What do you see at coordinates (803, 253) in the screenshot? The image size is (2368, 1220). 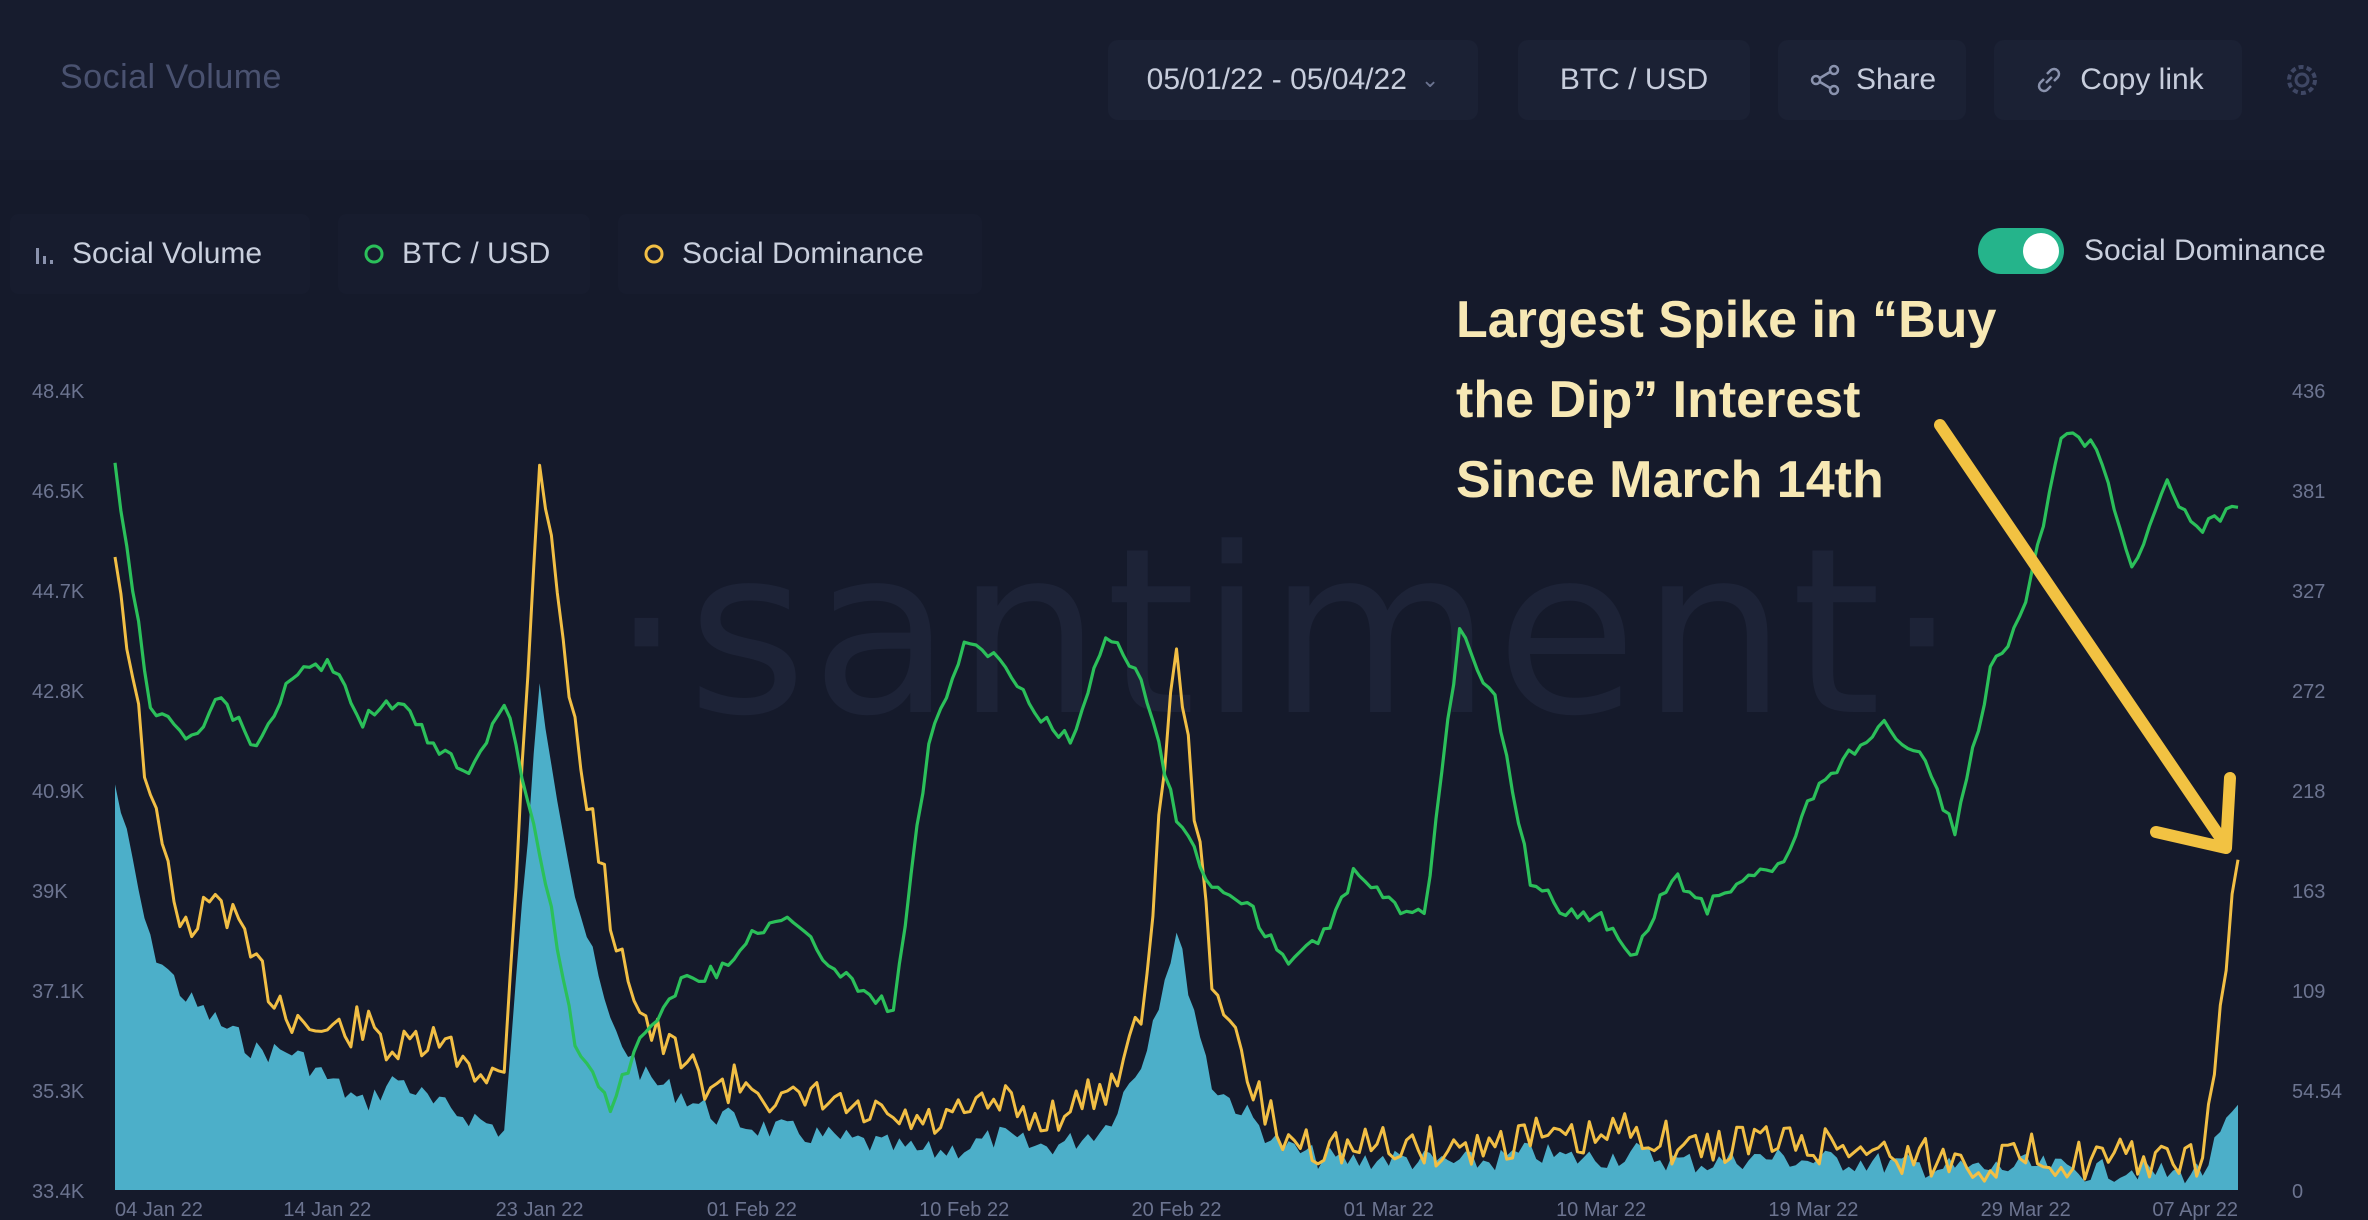 I see `legend-social-dominance-label: Social Dominance` at bounding box center [803, 253].